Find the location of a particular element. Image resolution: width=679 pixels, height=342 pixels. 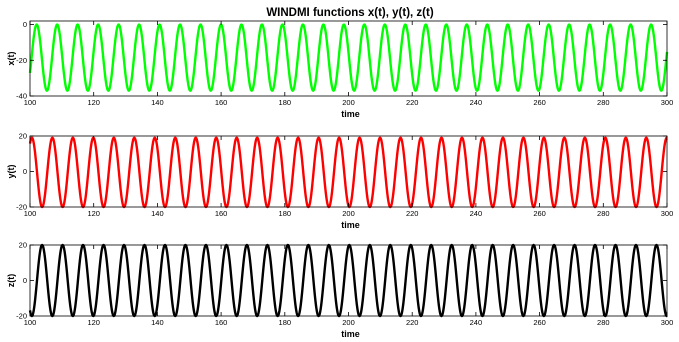

y-axis-label: x(t) is located at coordinates (11, 59).